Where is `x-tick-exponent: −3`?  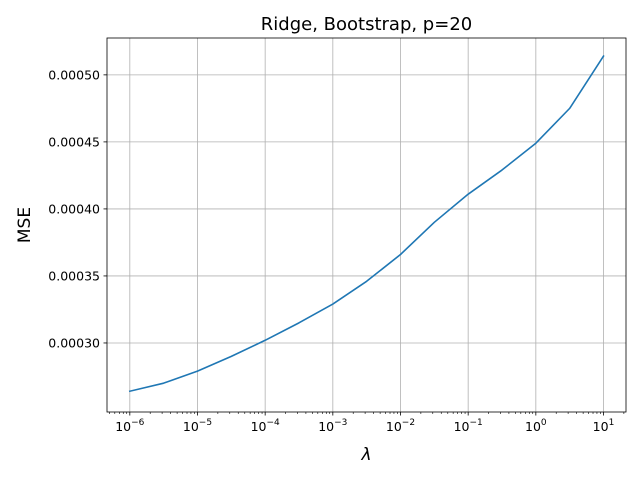 x-tick-exponent: −3 is located at coordinates (340, 423).